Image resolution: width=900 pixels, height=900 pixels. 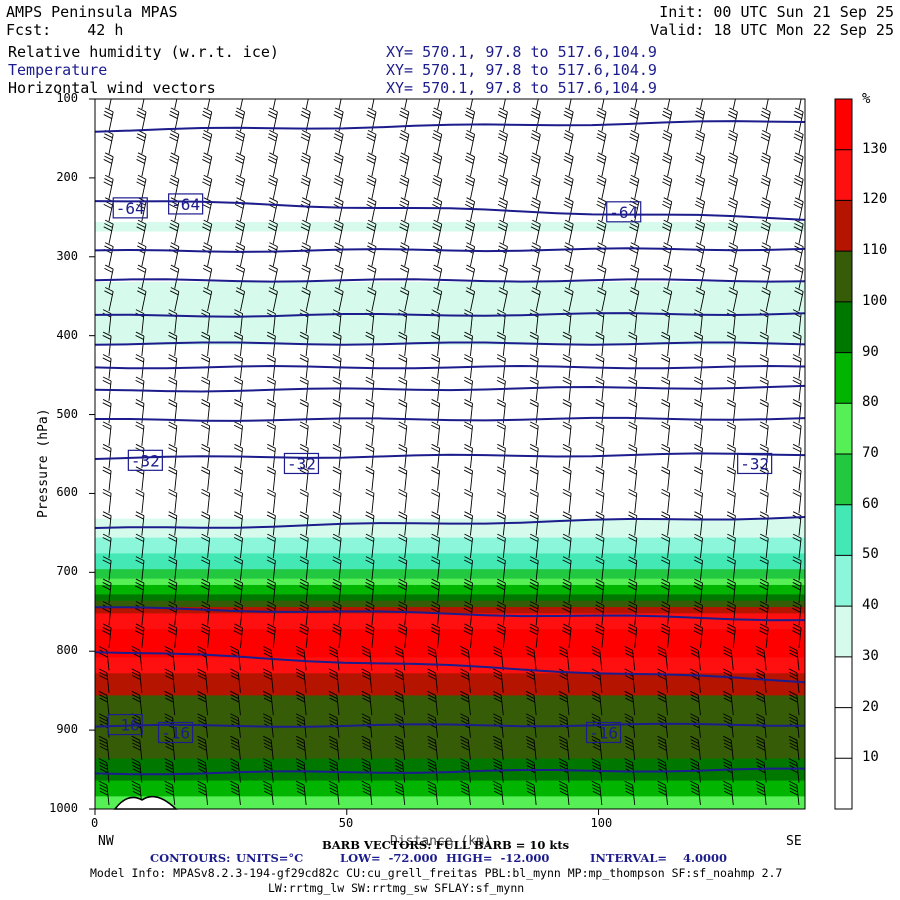 I want to click on temperature-contour-line, so click(x=450, y=667).